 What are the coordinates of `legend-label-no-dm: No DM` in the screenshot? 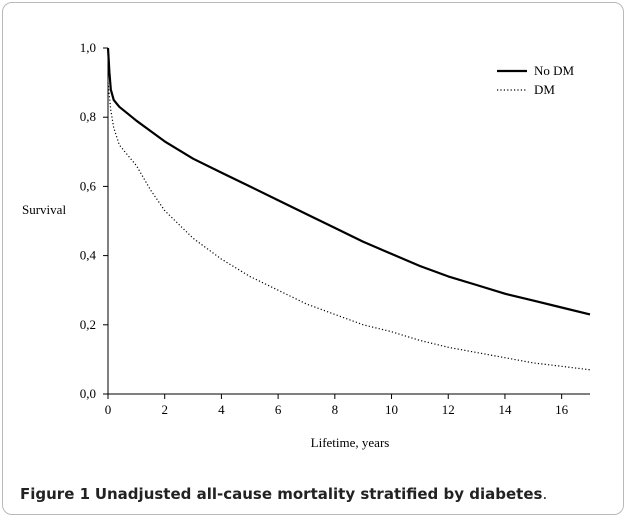 It's located at (554, 70).